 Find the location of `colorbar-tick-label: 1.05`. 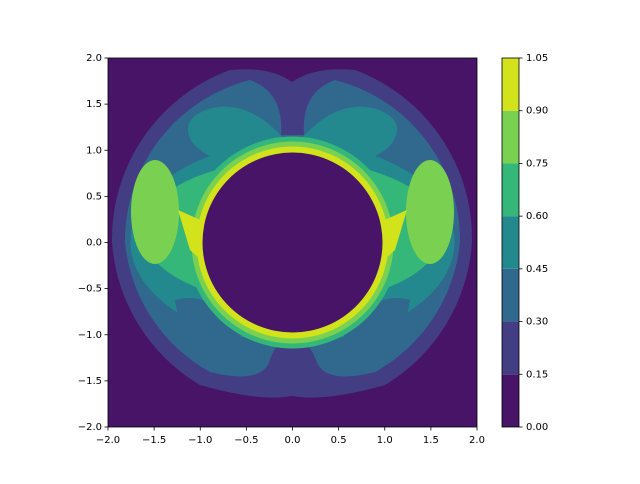

colorbar-tick-label: 1.05 is located at coordinates (537, 58).